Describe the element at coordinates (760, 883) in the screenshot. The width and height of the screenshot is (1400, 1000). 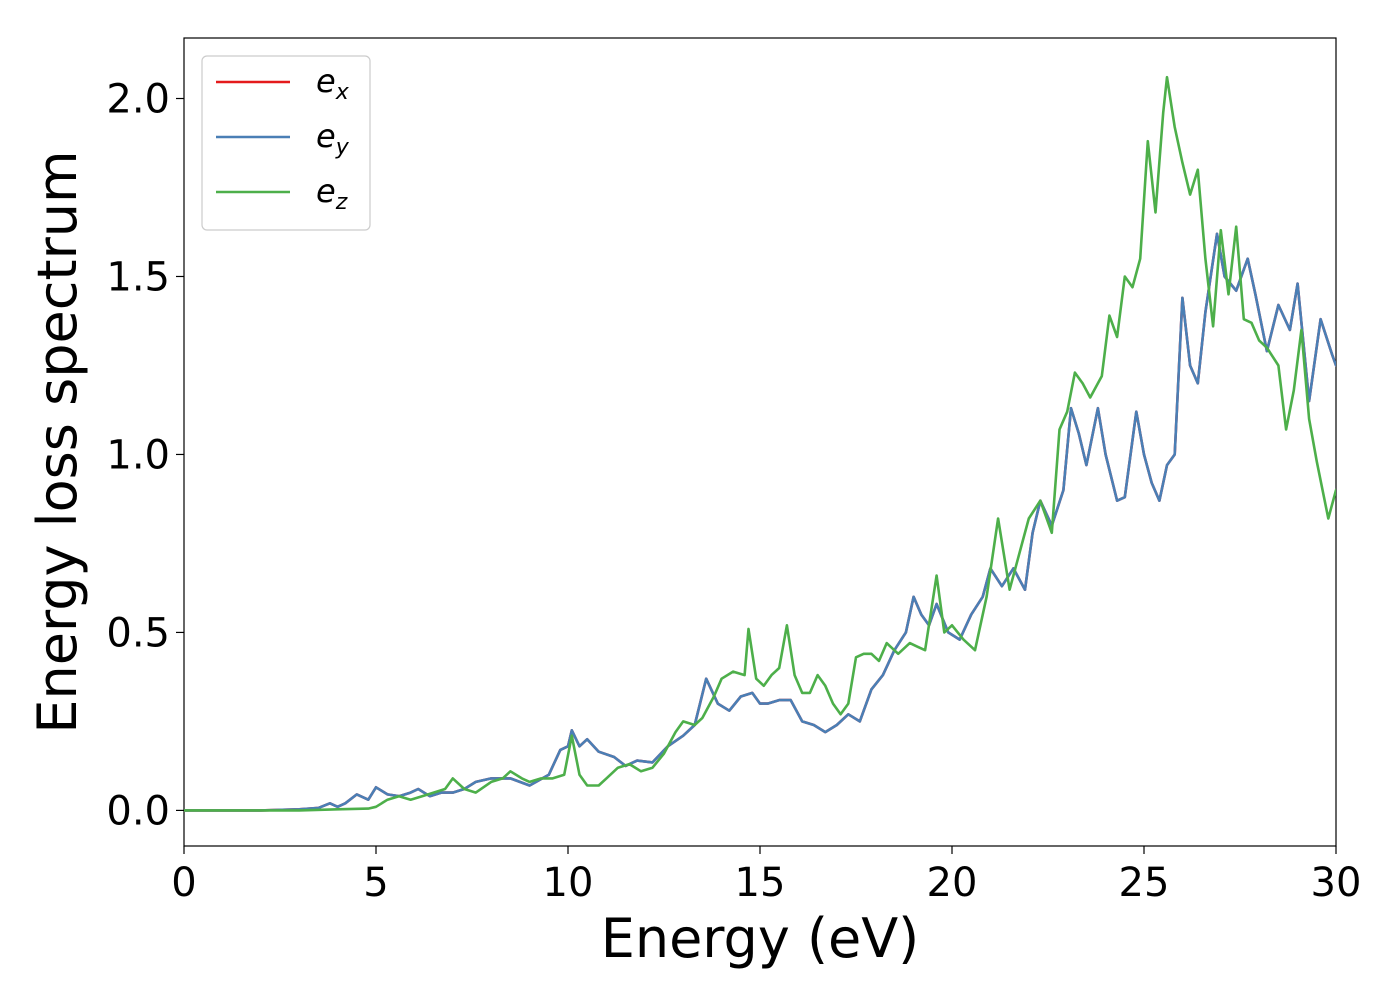
I see `x-tick-label: 15` at that location.